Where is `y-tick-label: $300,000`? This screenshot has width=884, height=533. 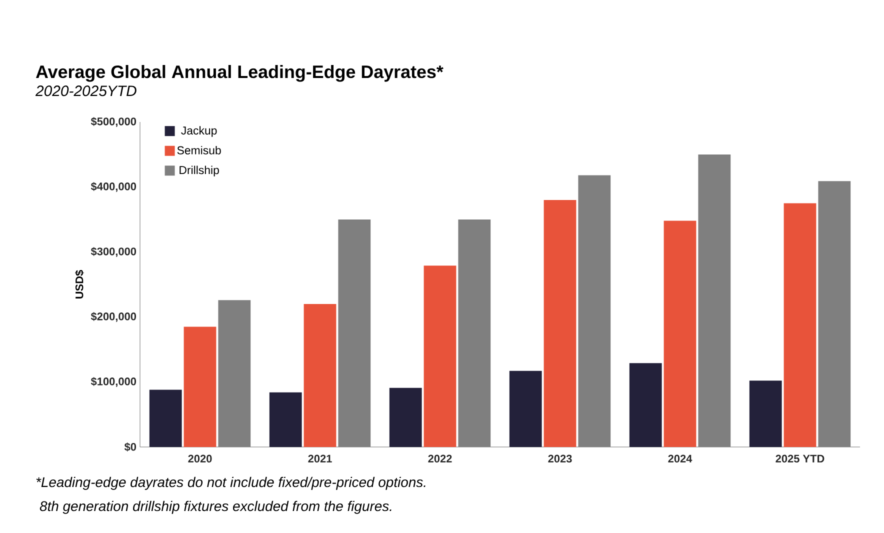
y-tick-label: $300,000 is located at coordinates (113, 252).